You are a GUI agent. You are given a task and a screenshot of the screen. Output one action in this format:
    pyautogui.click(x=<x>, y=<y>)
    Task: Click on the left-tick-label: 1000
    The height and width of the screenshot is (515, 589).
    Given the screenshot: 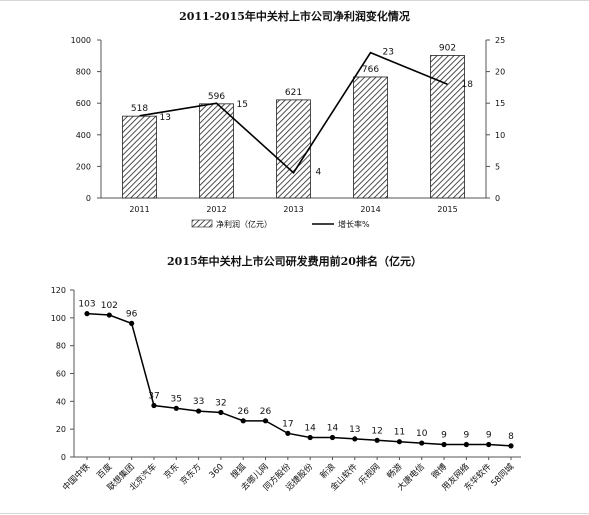 What is the action you would take?
    pyautogui.click(x=81, y=40)
    